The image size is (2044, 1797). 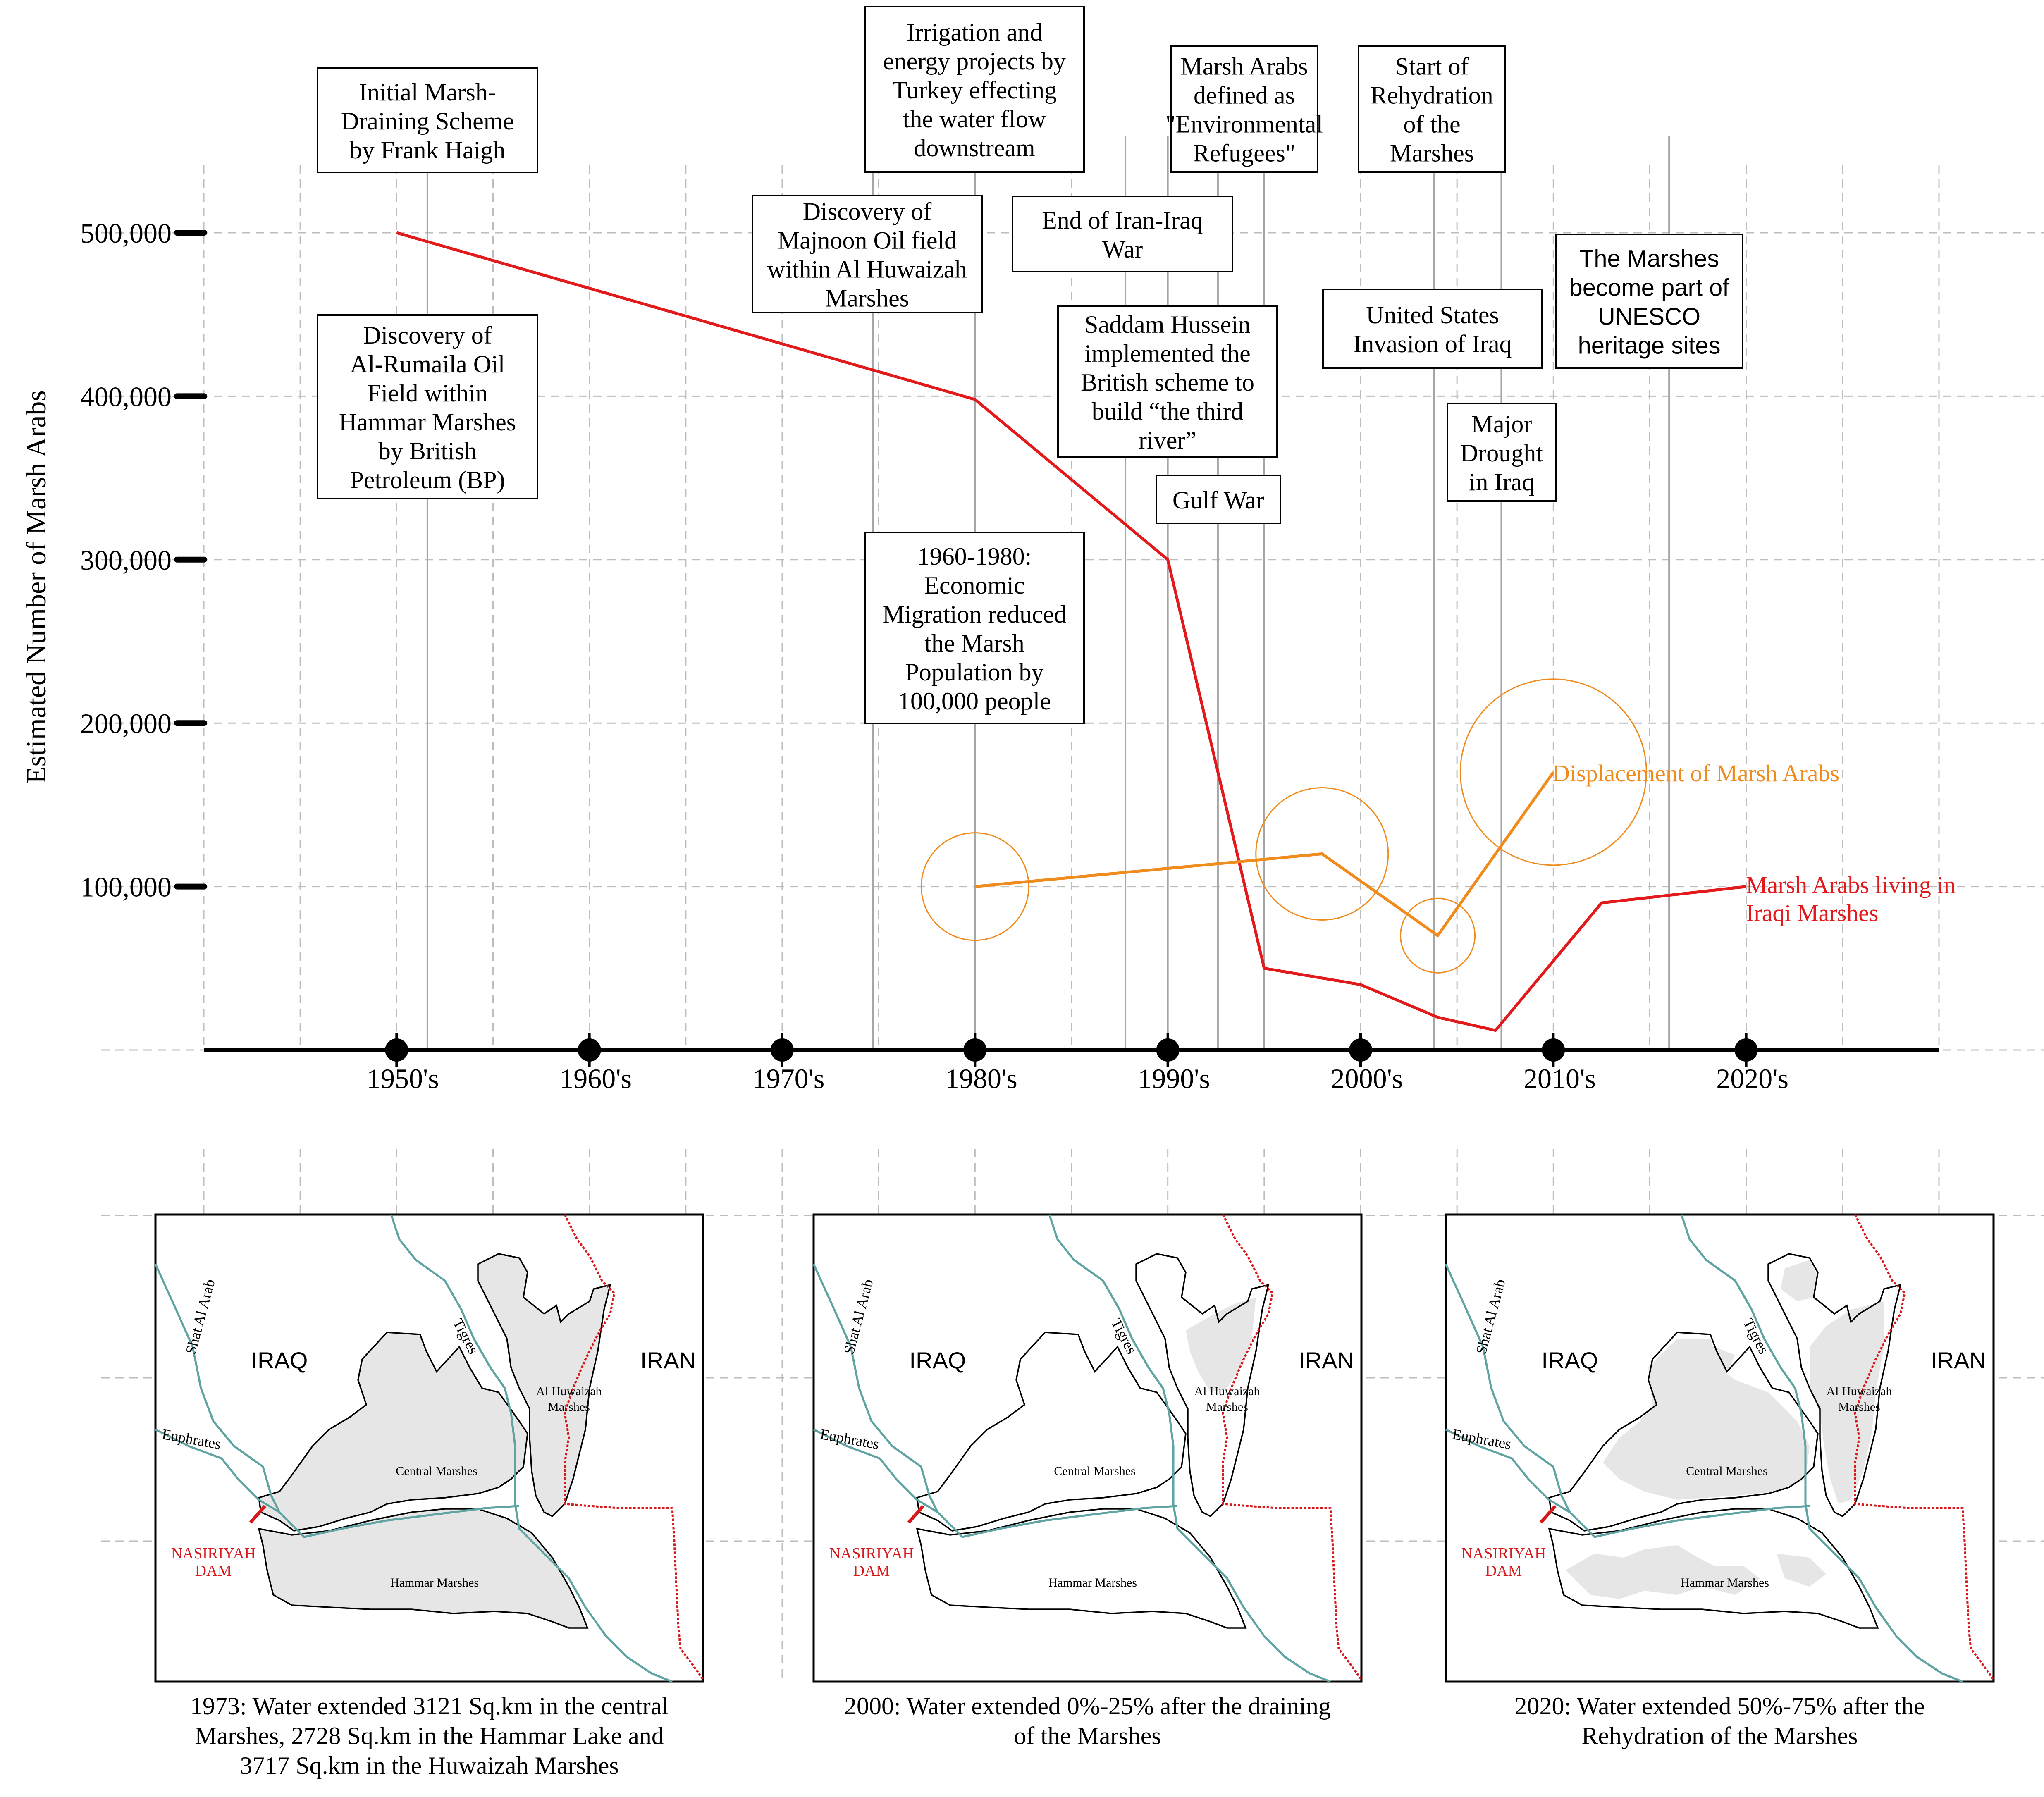 What do you see at coordinates (1292, 1447) in the screenshot?
I see `iran-iraq-border` at bounding box center [1292, 1447].